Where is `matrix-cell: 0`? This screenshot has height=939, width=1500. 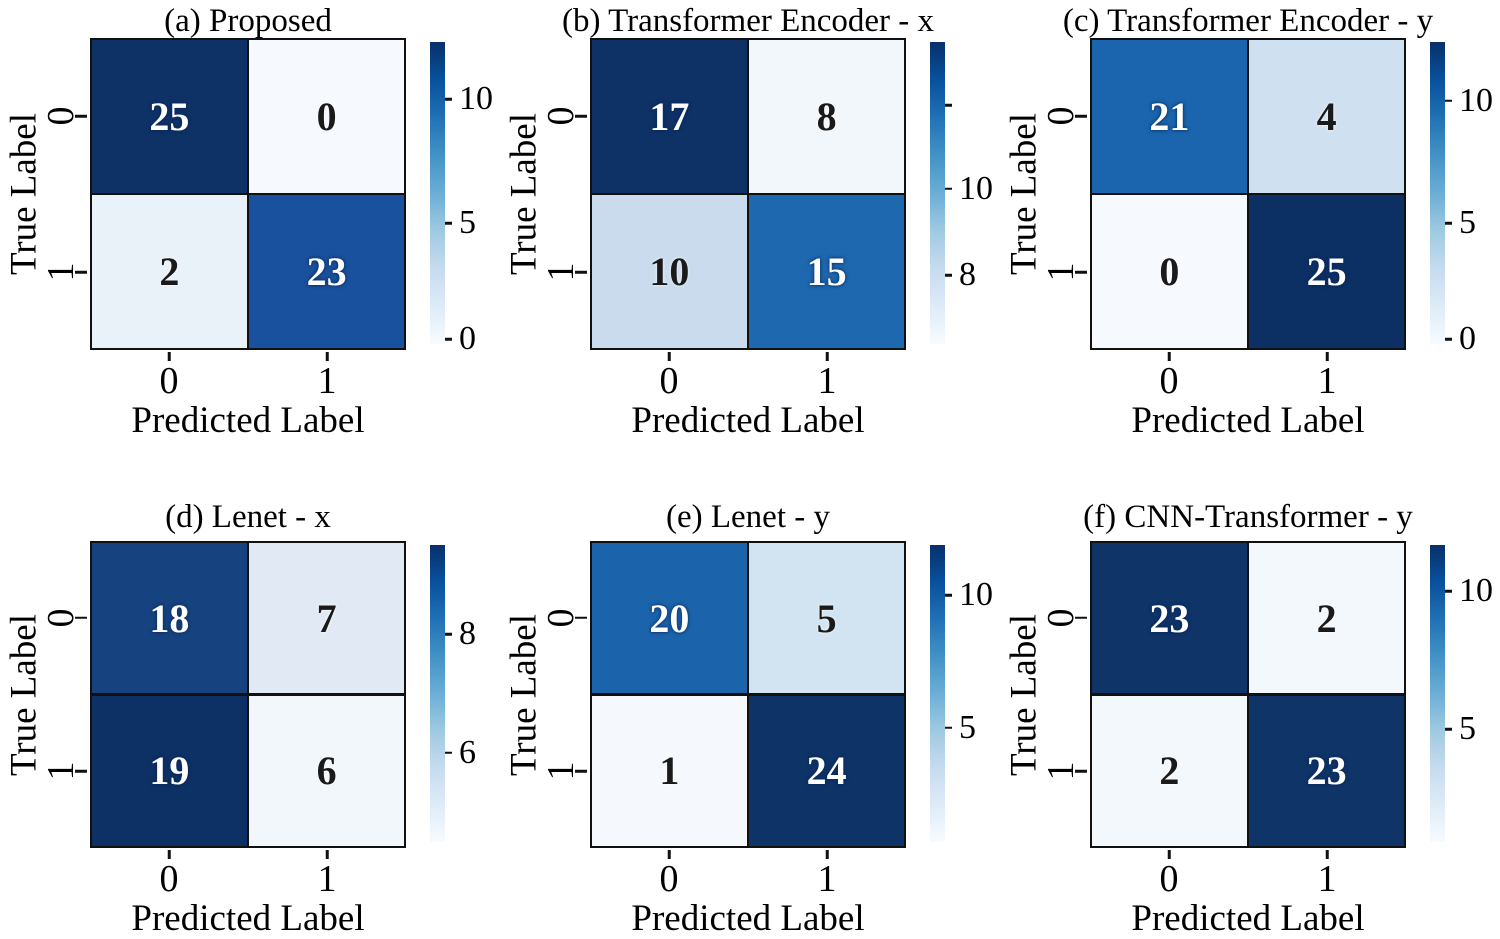
matrix-cell: 0 is located at coordinates (326, 116).